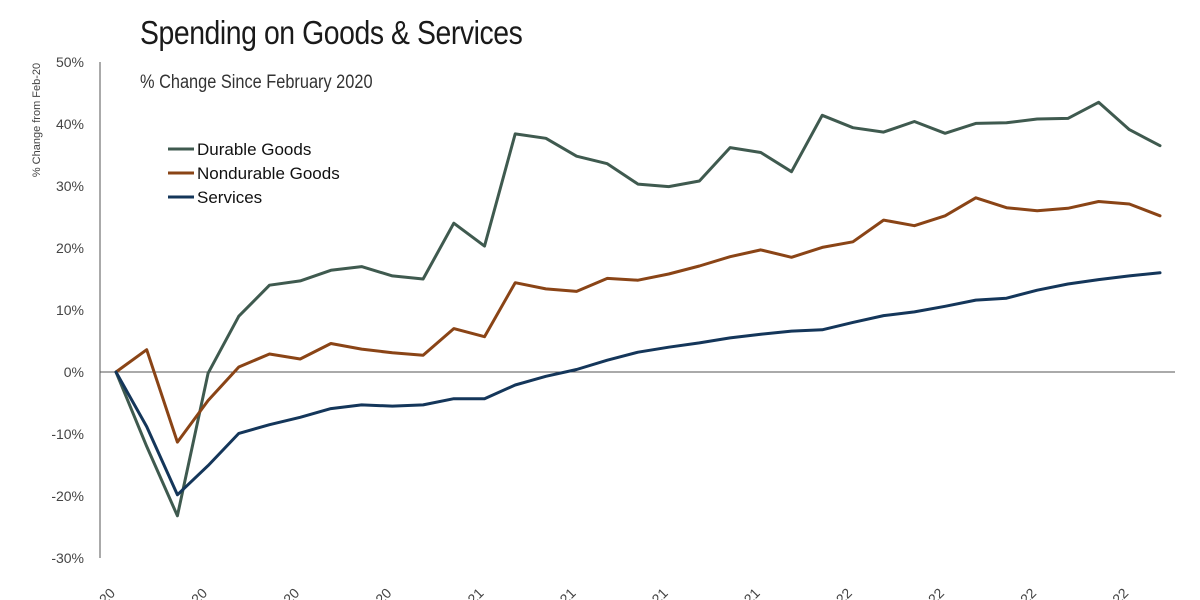 This screenshot has width=1200, height=600. I want to click on x-tick-label: May-20, so click(188, 592).